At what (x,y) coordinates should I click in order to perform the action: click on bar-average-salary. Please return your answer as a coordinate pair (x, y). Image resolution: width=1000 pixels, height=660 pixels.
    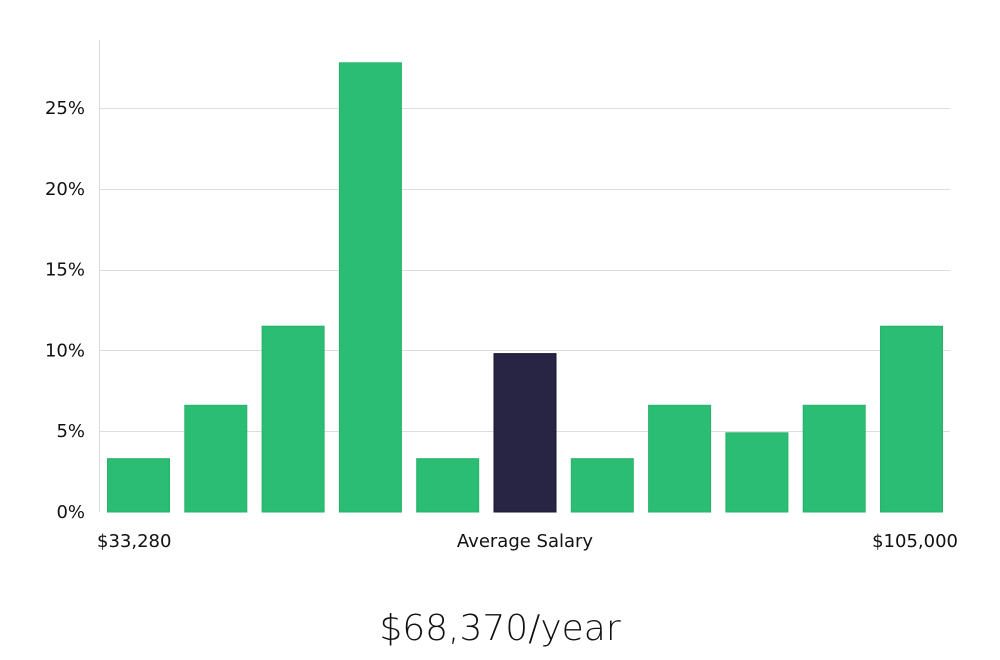
    Looking at the image, I should click on (525, 433).